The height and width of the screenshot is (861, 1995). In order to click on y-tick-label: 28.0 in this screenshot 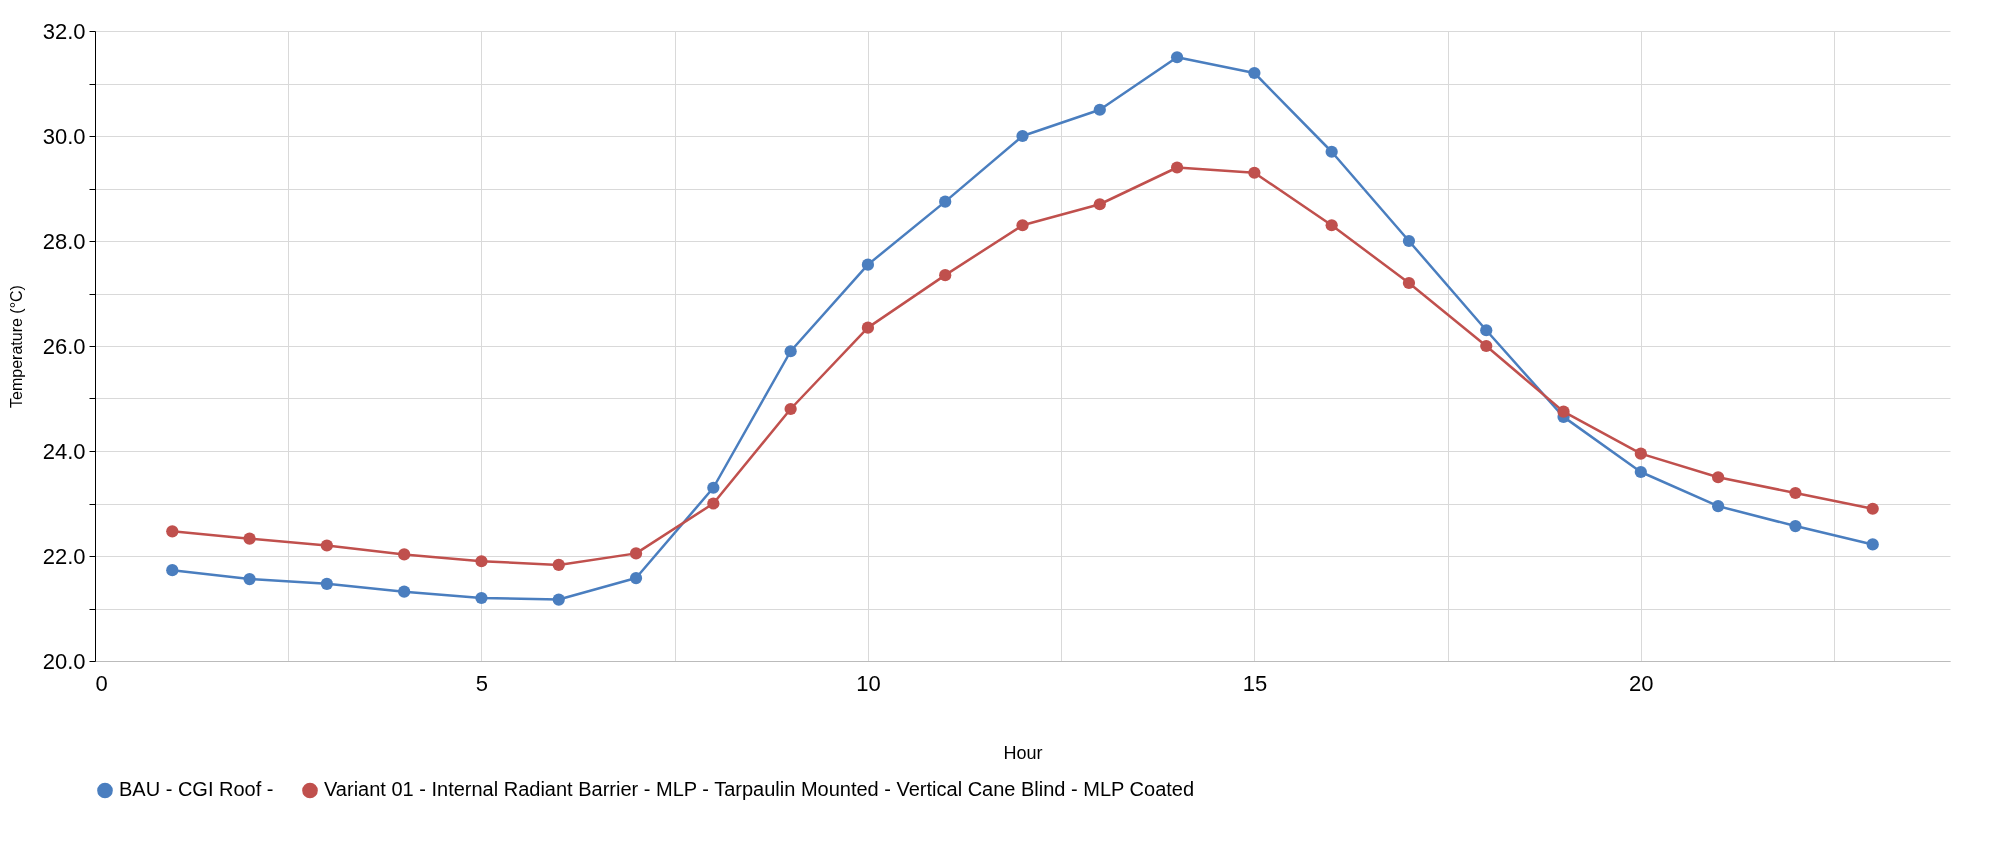, I will do `click(64, 241)`.